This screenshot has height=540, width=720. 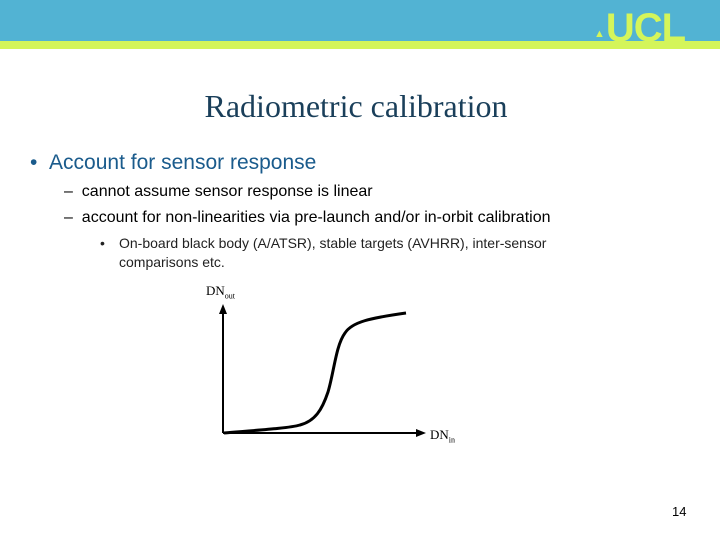 What do you see at coordinates (360, 45) in the screenshot?
I see `header-accent-band` at bounding box center [360, 45].